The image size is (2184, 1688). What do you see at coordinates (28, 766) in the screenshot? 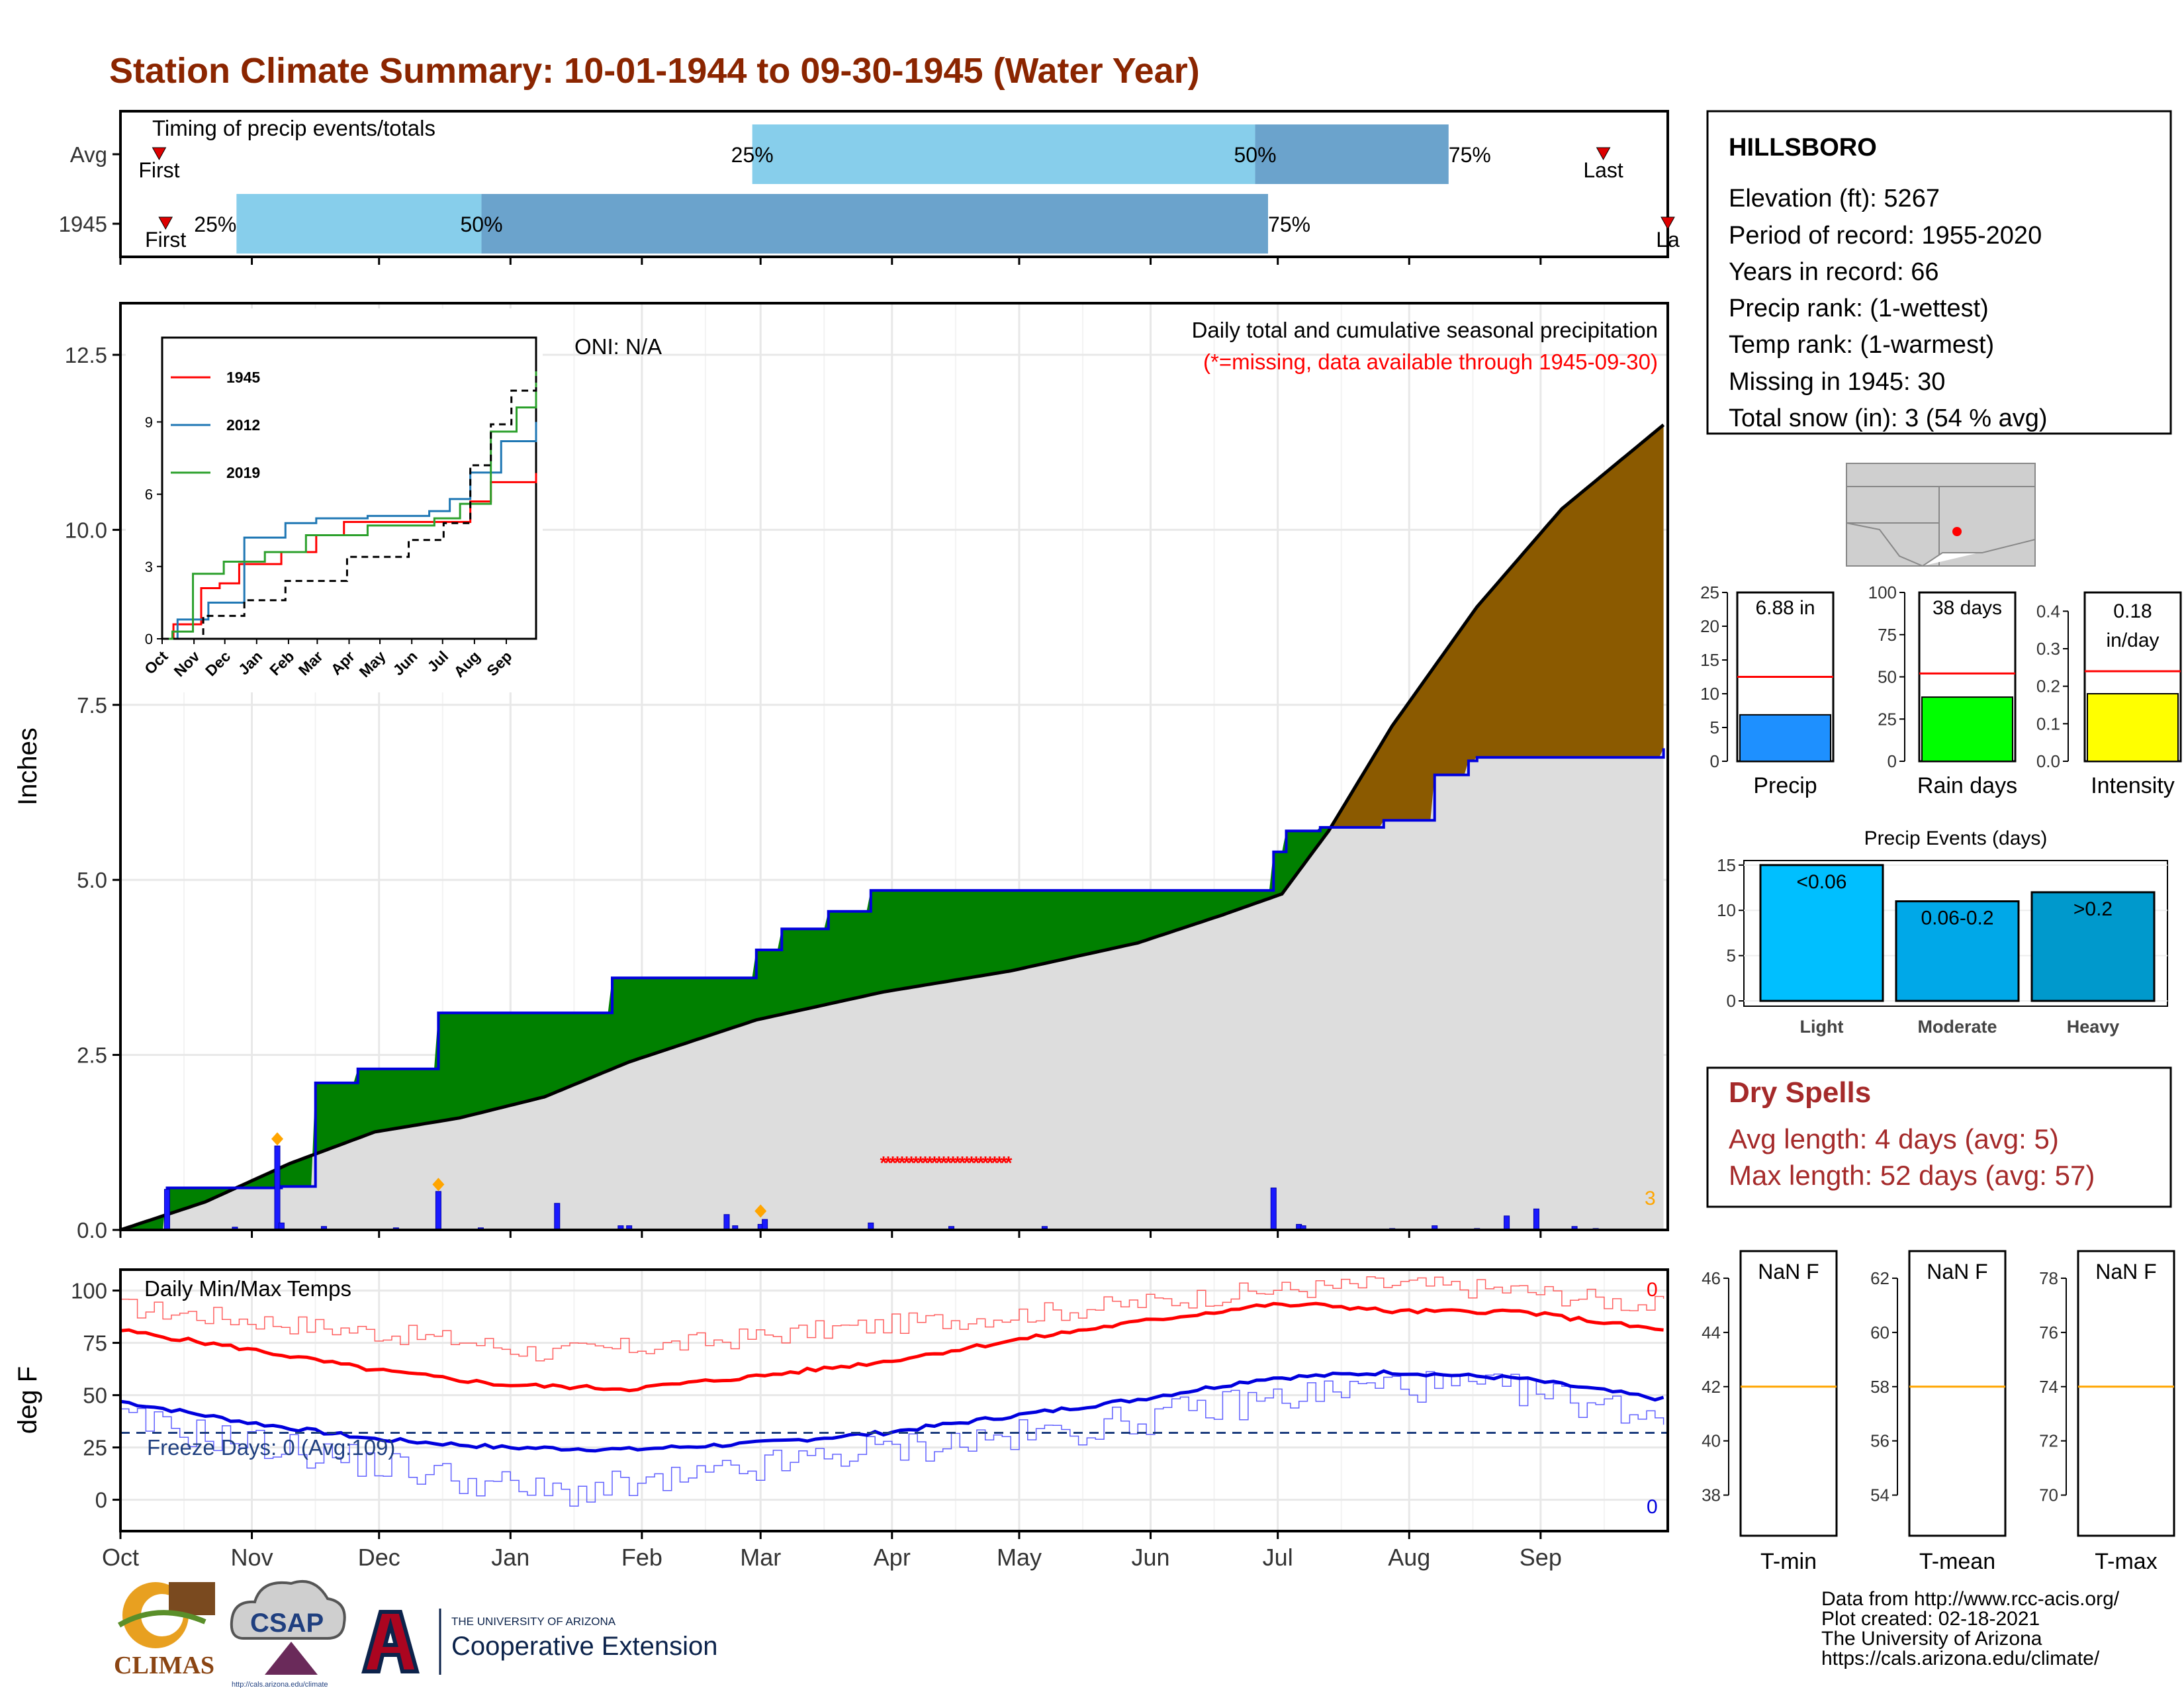
I see `precip-y-label: Inches` at bounding box center [28, 766].